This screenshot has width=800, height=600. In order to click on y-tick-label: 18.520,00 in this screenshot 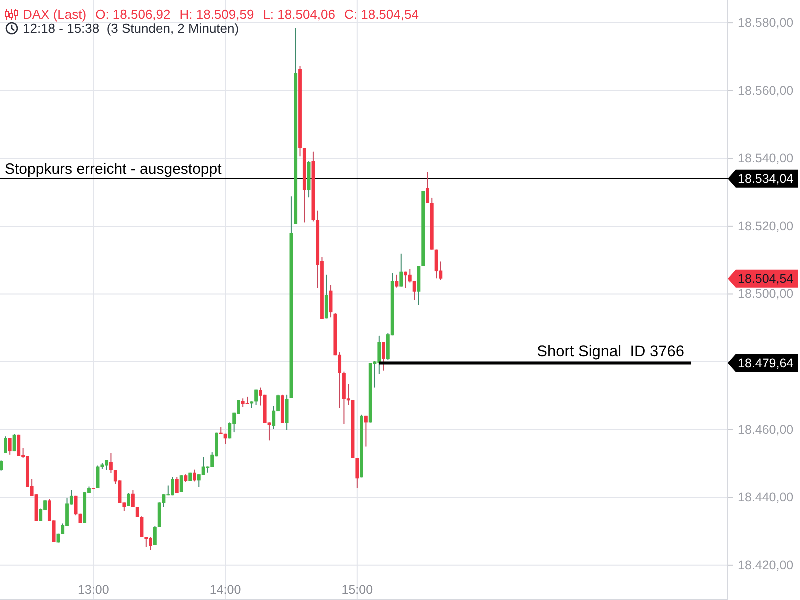, I will do `click(766, 226)`.